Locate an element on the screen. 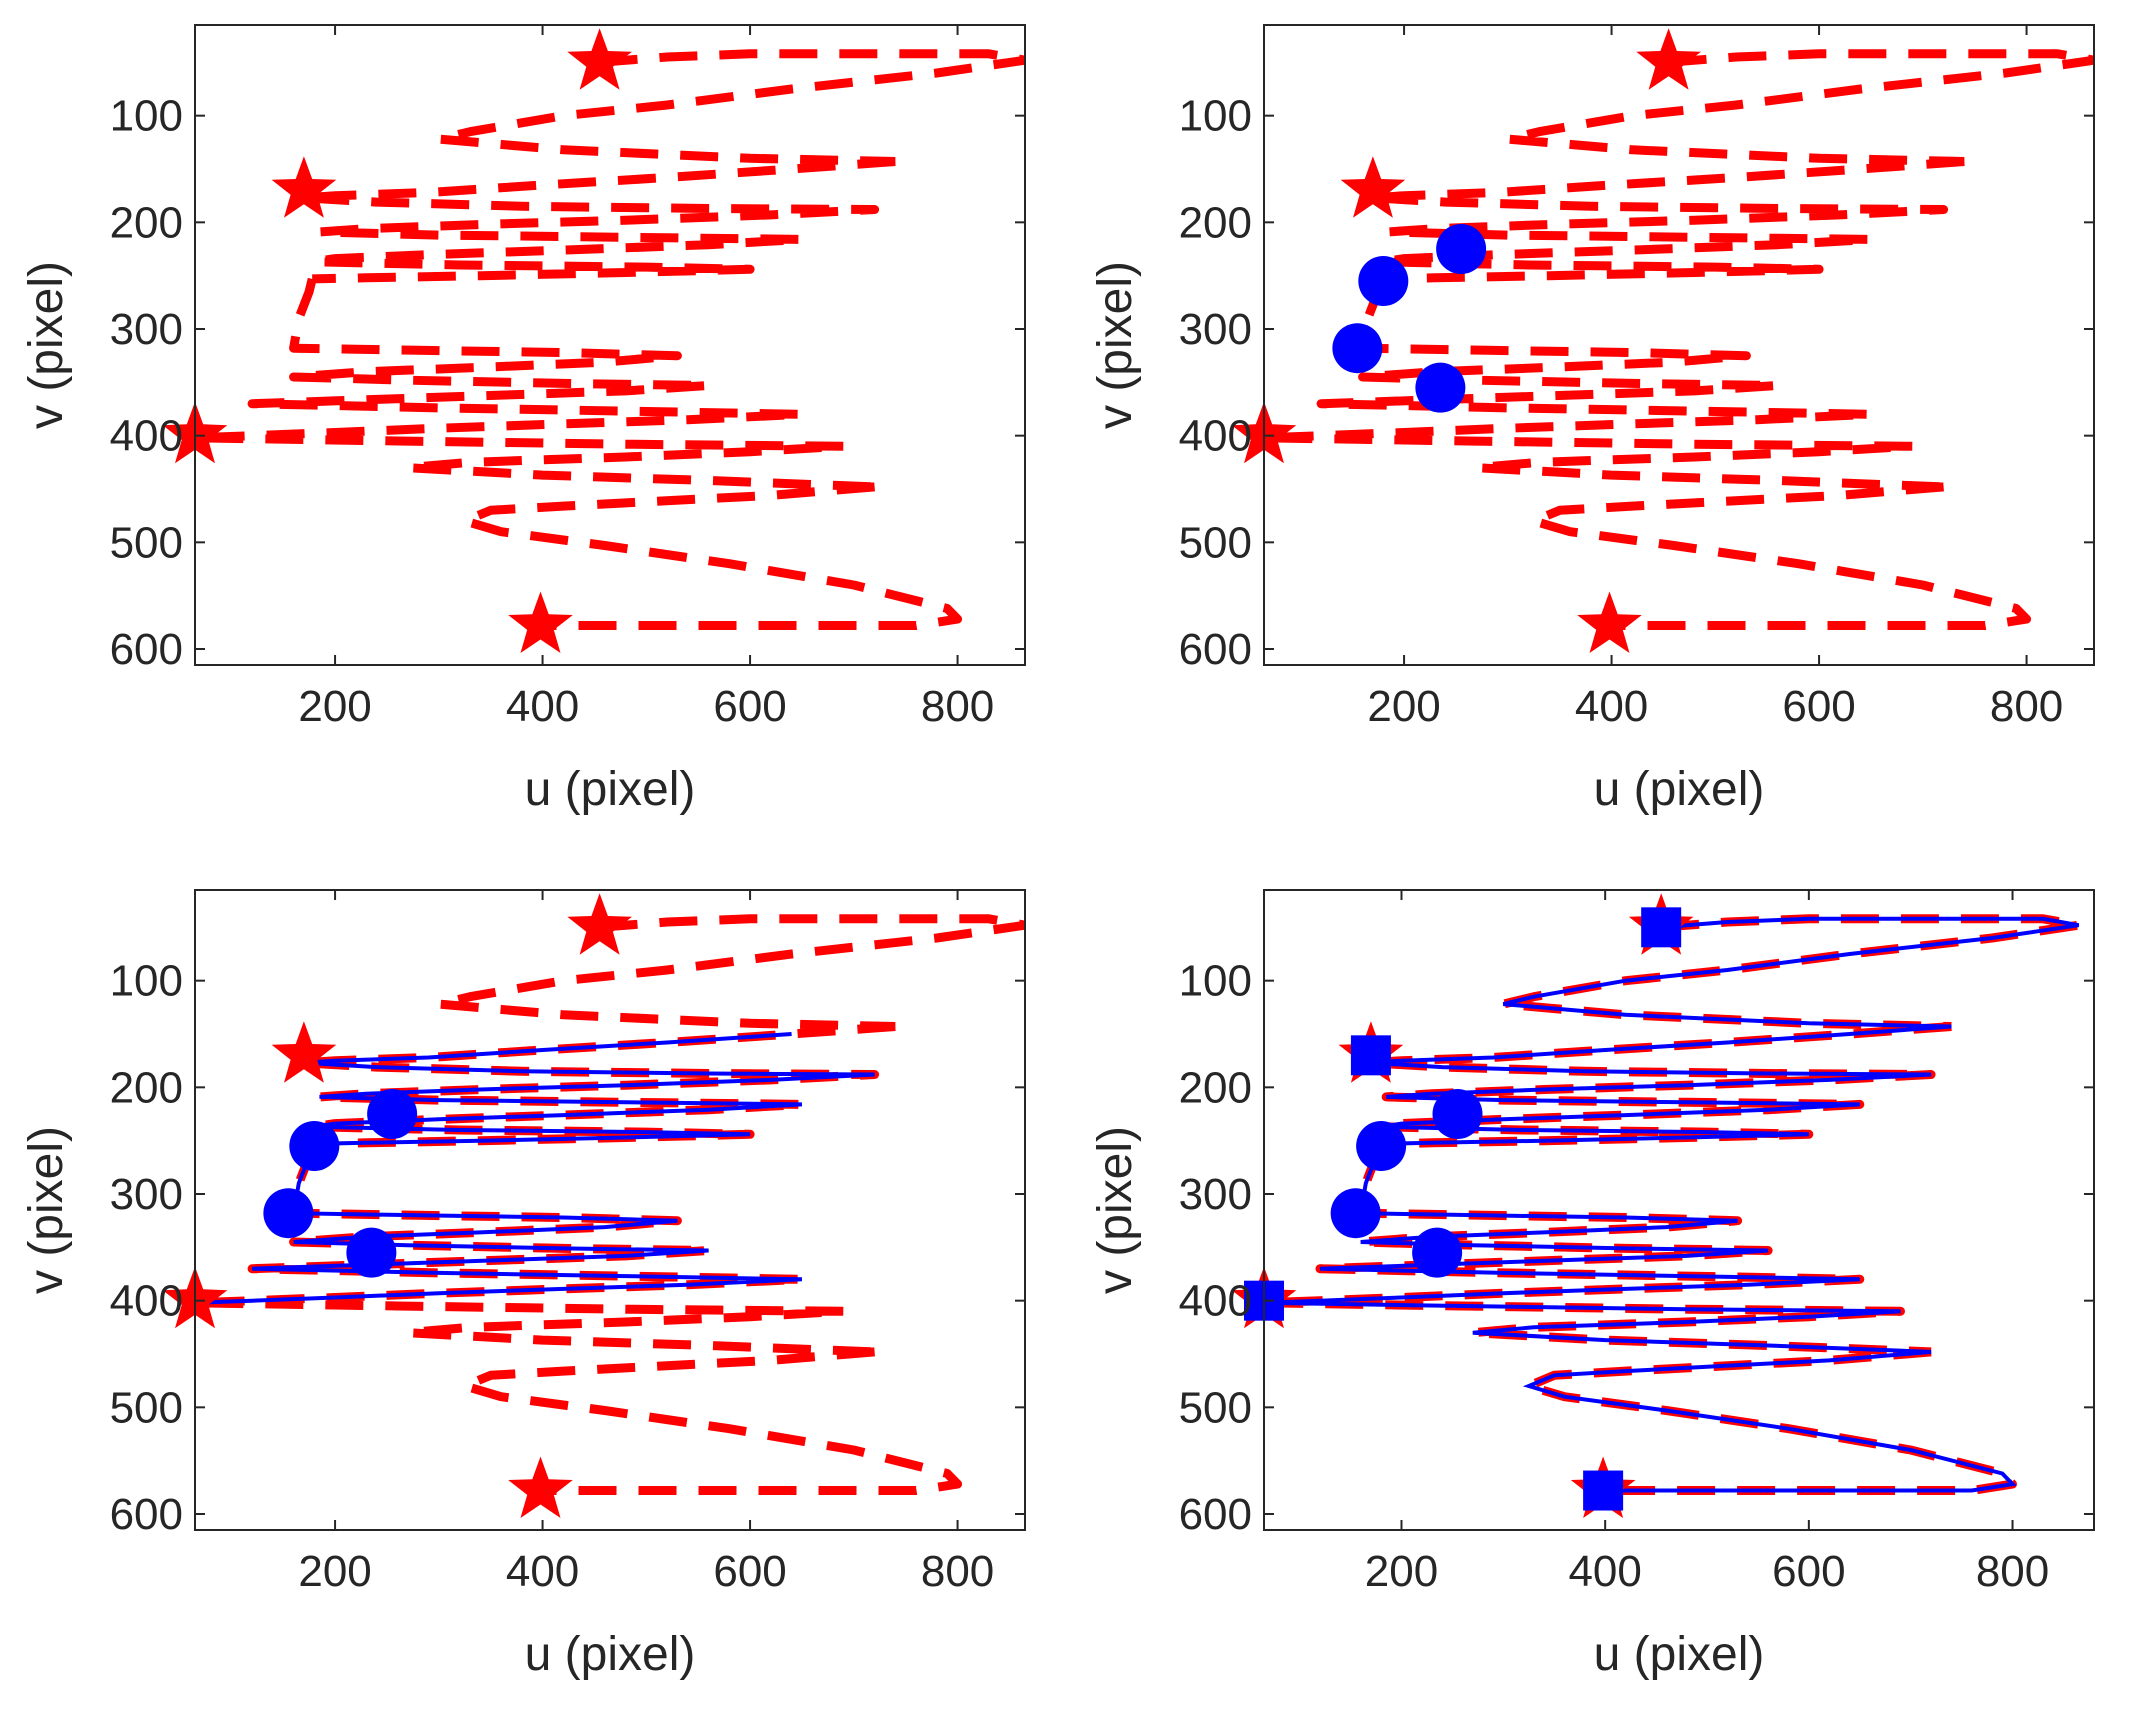 This screenshot has height=1731, width=2138. blue-trajectory-partial is located at coordinates (535, 1168).